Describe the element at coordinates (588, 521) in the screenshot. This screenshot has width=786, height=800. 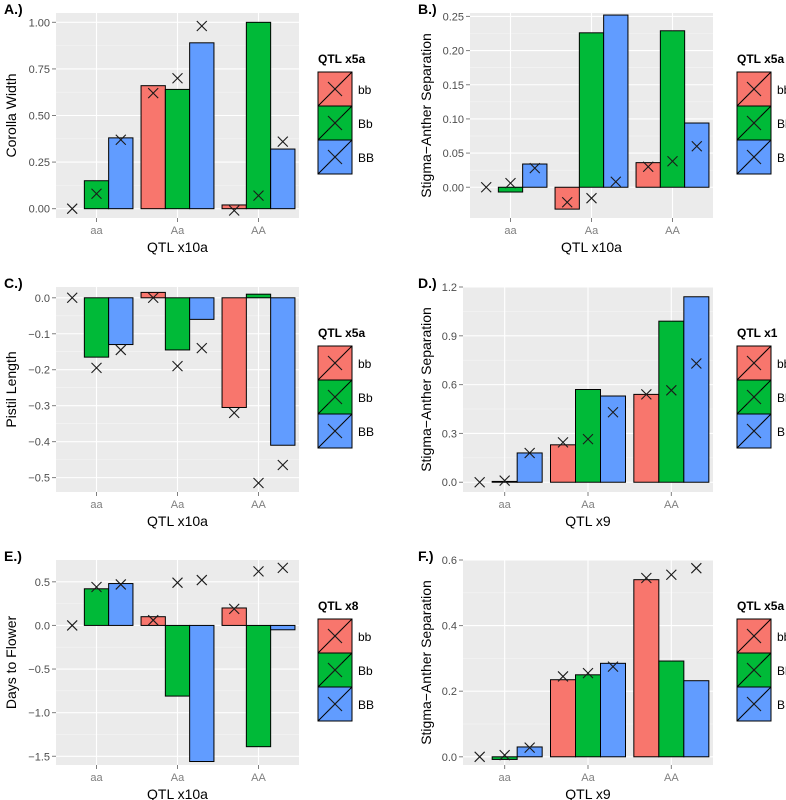
I see `x-axis-title: QTL x9` at that location.